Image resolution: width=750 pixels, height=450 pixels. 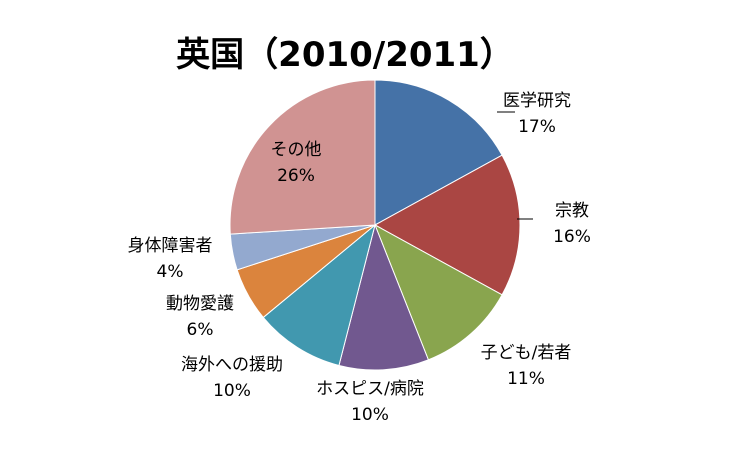 I want to click on slice-value-6: 6%, so click(x=200, y=330).